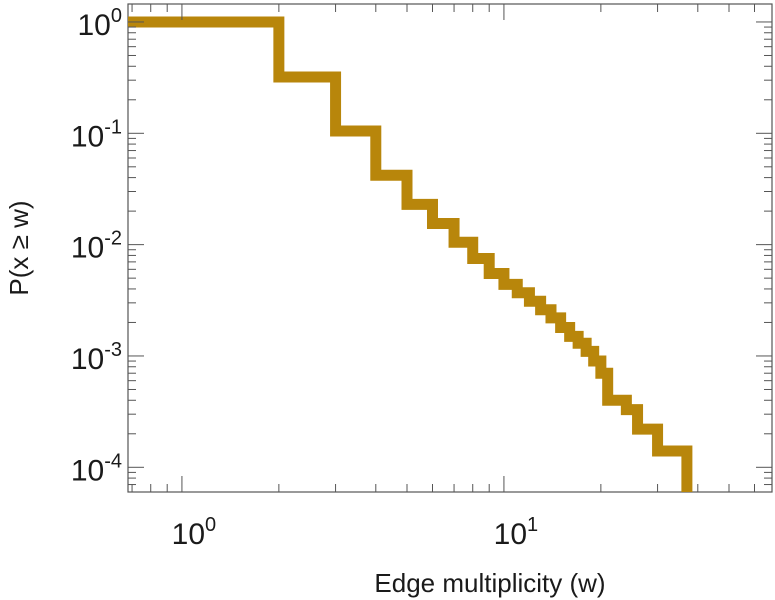 The image size is (775, 600). I want to click on x-axis-label: Edge multiplicity (w), so click(489, 583).